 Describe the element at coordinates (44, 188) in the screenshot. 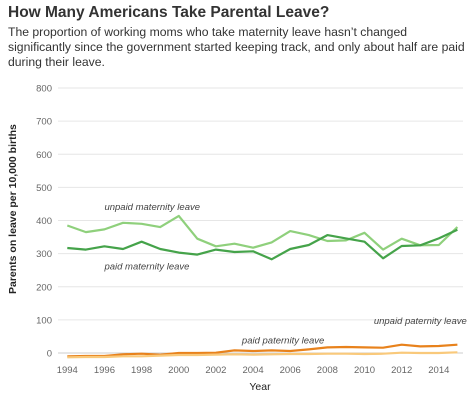

I see `y-tick-label: 500` at that location.